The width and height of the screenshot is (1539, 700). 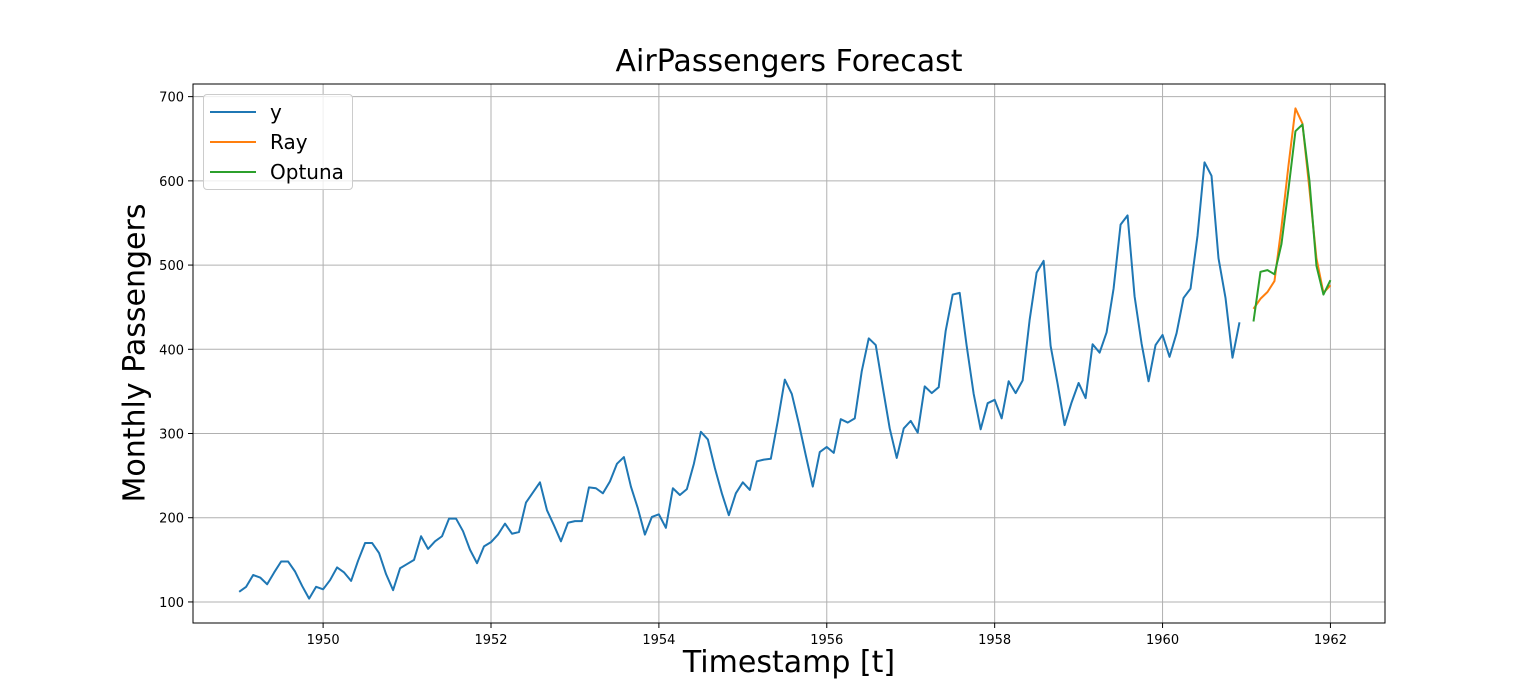 What do you see at coordinates (789, 662) in the screenshot?
I see `x-axis-label: Timestamp [t]` at bounding box center [789, 662].